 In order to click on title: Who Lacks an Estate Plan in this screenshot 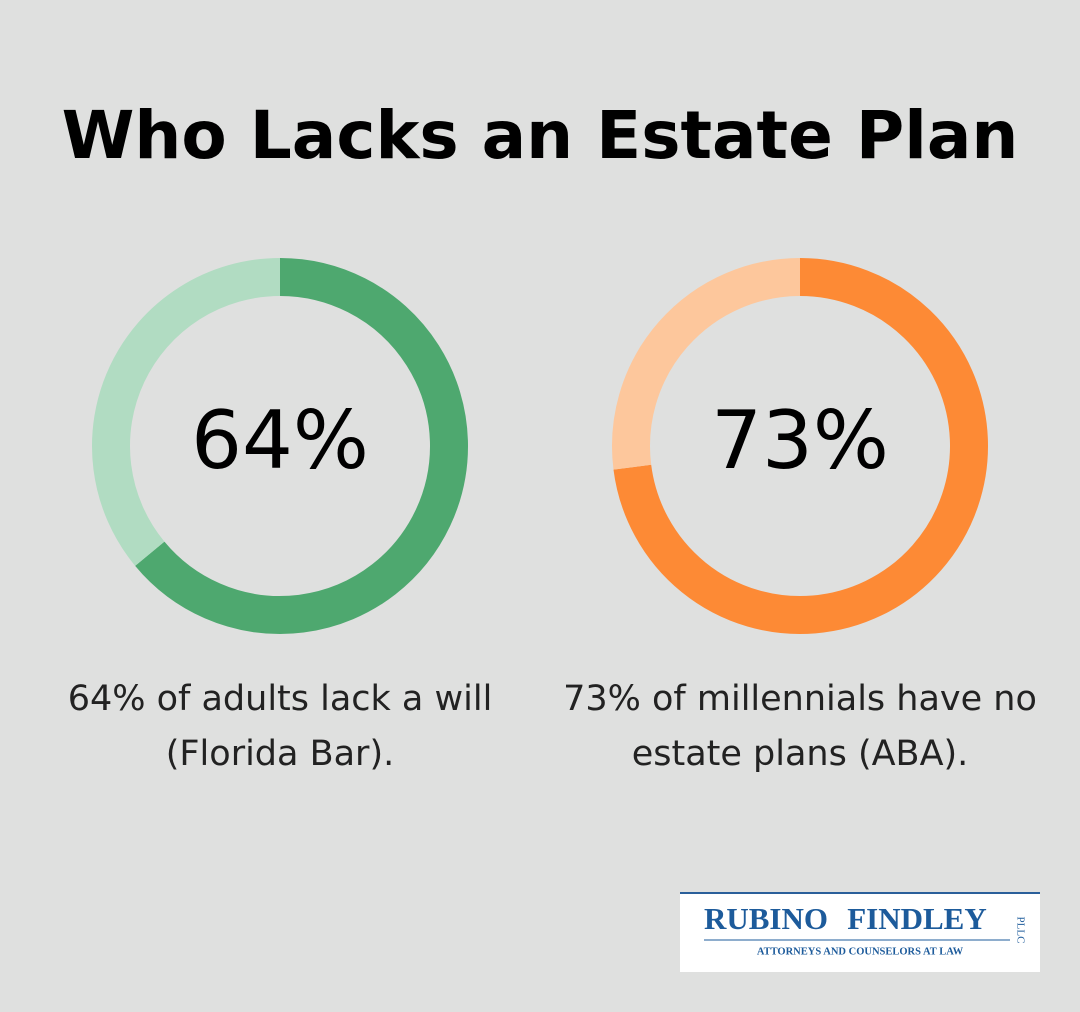, I will do `click(540, 135)`.